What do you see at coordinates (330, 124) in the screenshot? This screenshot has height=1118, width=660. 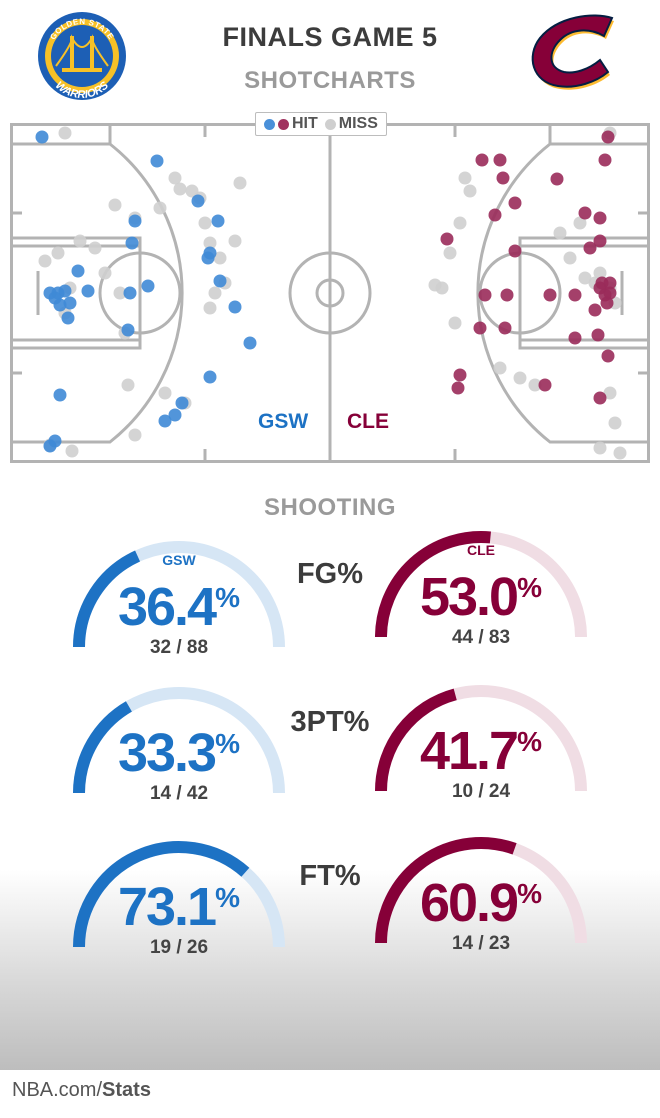 I see `legend-dot-miss` at bounding box center [330, 124].